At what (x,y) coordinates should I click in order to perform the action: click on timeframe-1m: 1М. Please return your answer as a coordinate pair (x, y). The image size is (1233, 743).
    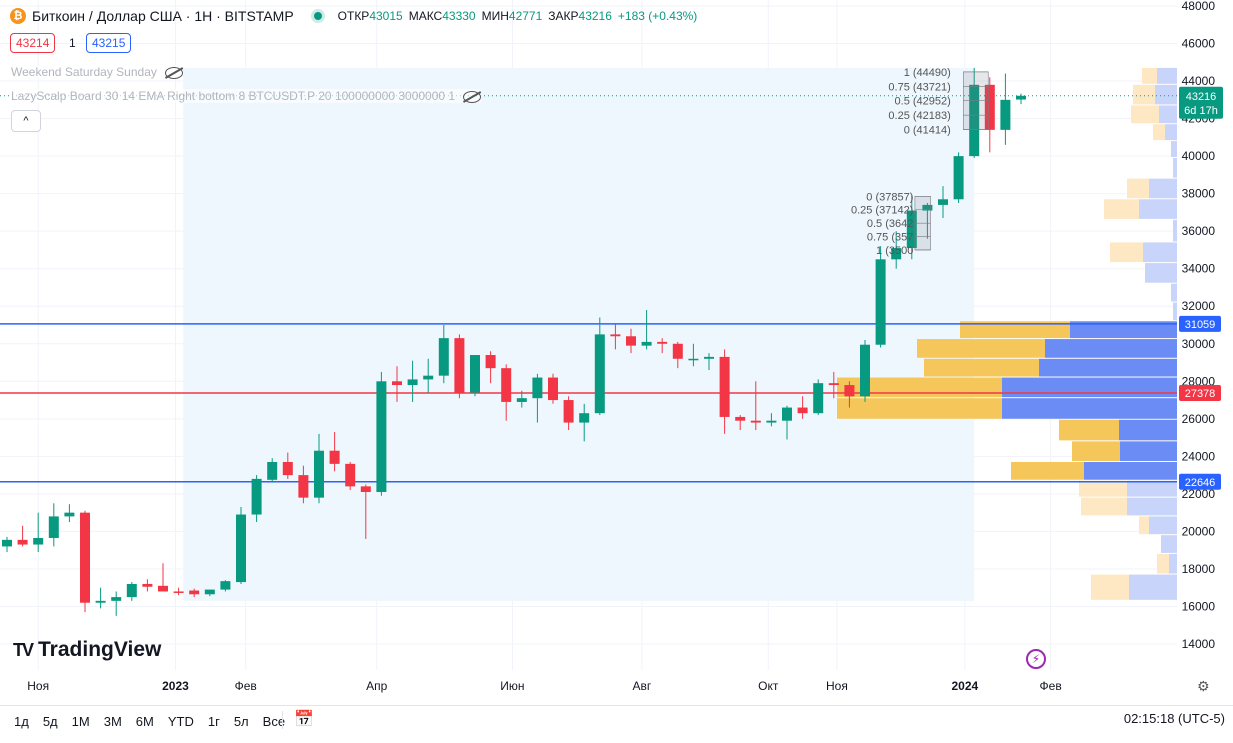
    Looking at the image, I should click on (80, 721).